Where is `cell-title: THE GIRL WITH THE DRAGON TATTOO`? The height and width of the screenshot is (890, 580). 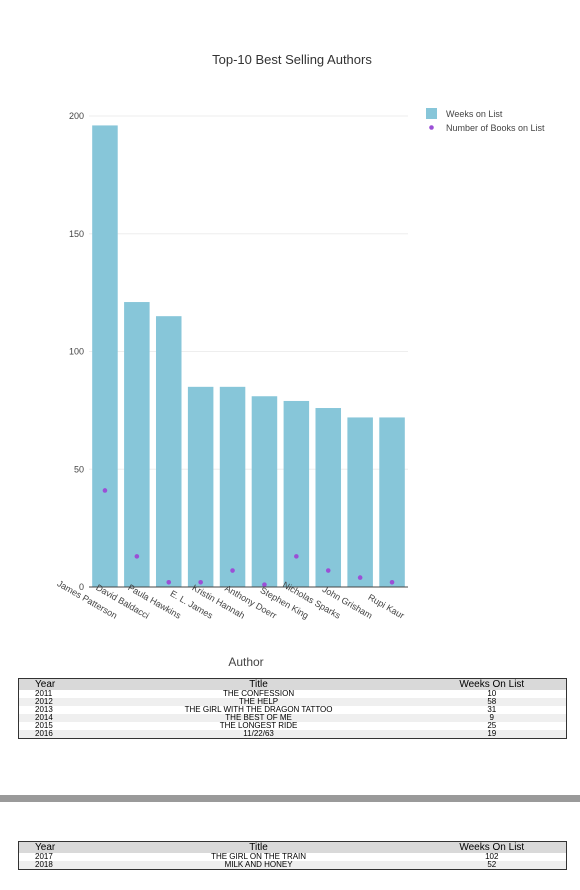 cell-title: THE GIRL WITH THE DRAGON TATTOO is located at coordinates (258, 710).